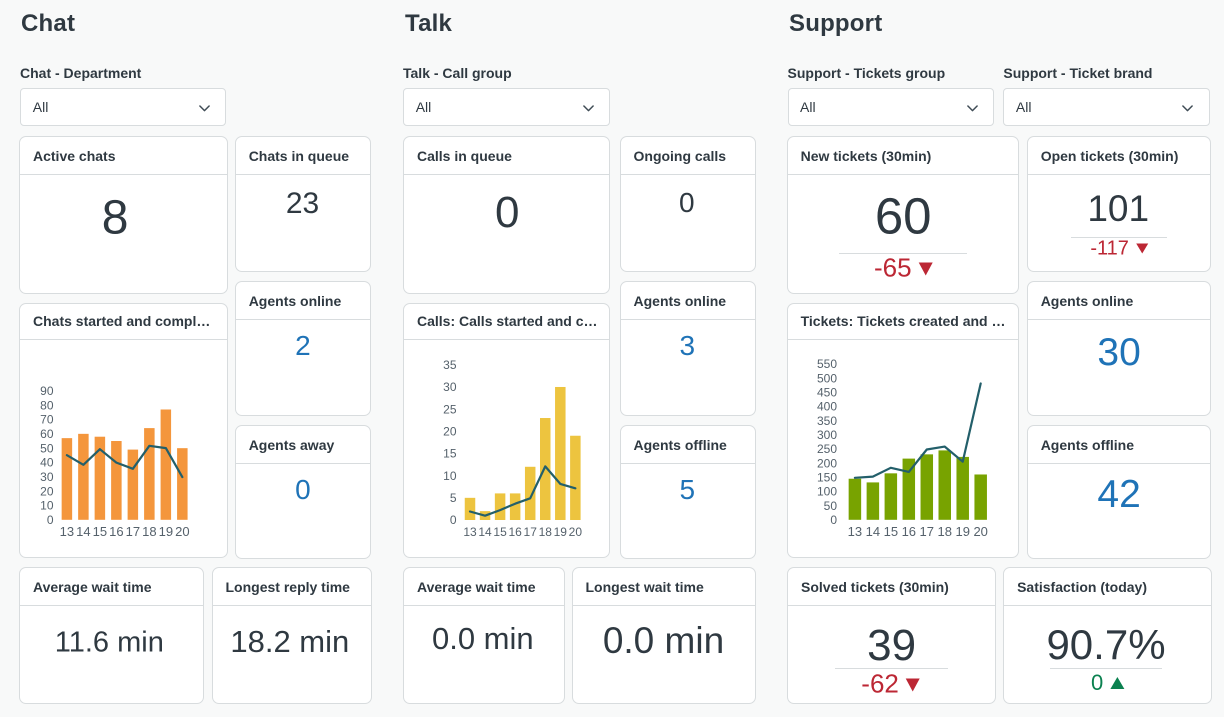 The width and height of the screenshot is (1224, 717). Describe the element at coordinates (47, 391) in the screenshot. I see `svg-text: 90` at that location.